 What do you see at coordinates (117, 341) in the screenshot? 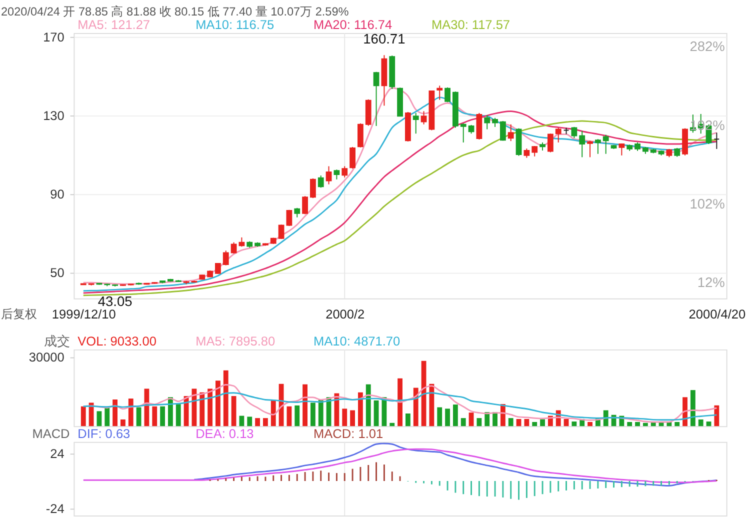
I see `text: VOL: 9033.00` at bounding box center [117, 341].